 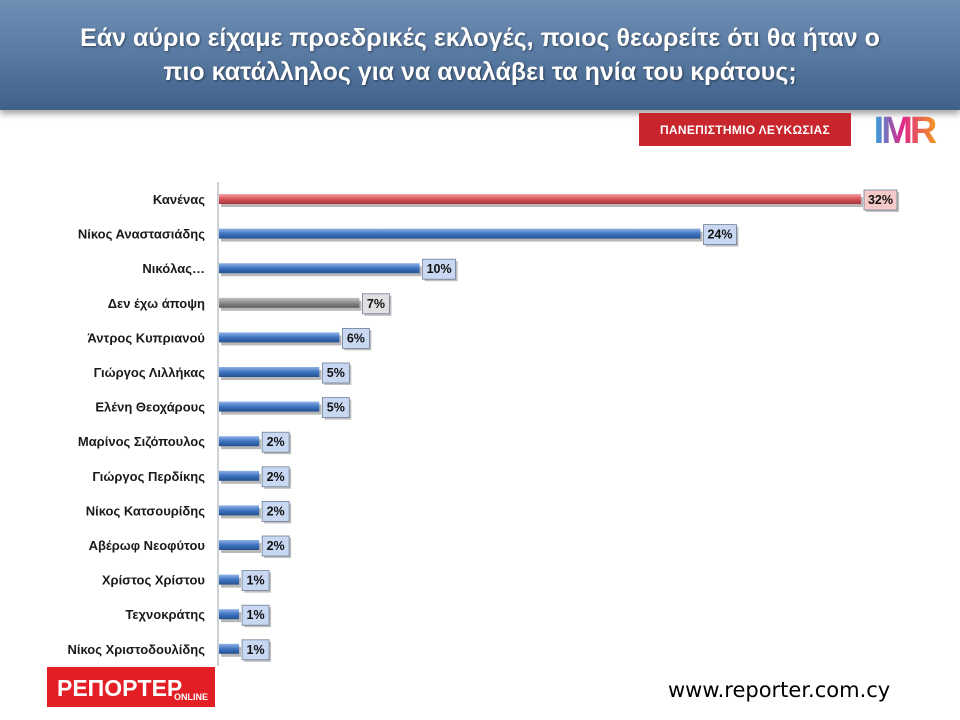 I want to click on category-label: Νίκος Κατσουρίδης, so click(x=146, y=510).